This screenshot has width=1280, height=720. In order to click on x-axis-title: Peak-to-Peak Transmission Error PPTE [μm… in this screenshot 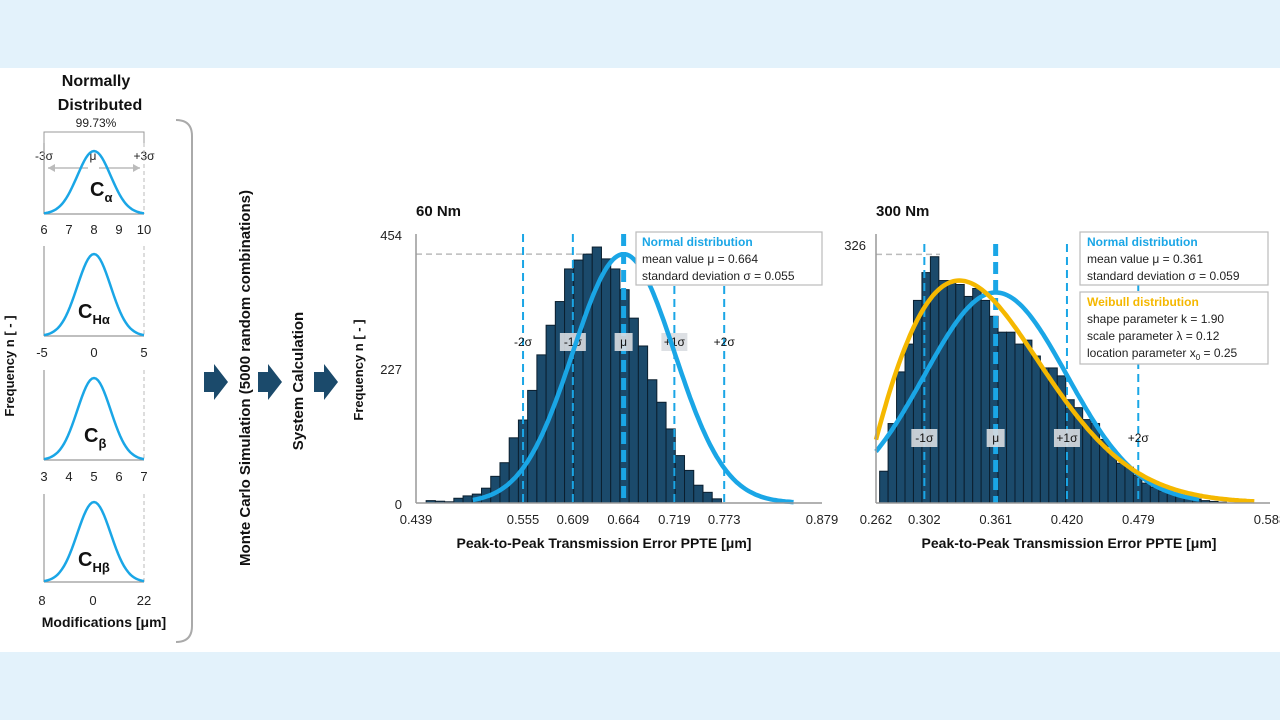, I will do `click(1069, 543)`.